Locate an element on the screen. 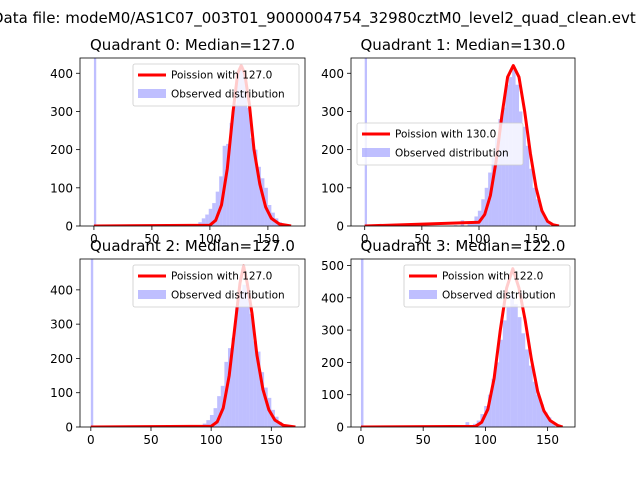  axes-title: Quadrant 3: Median=122.0 is located at coordinates (463, 246).